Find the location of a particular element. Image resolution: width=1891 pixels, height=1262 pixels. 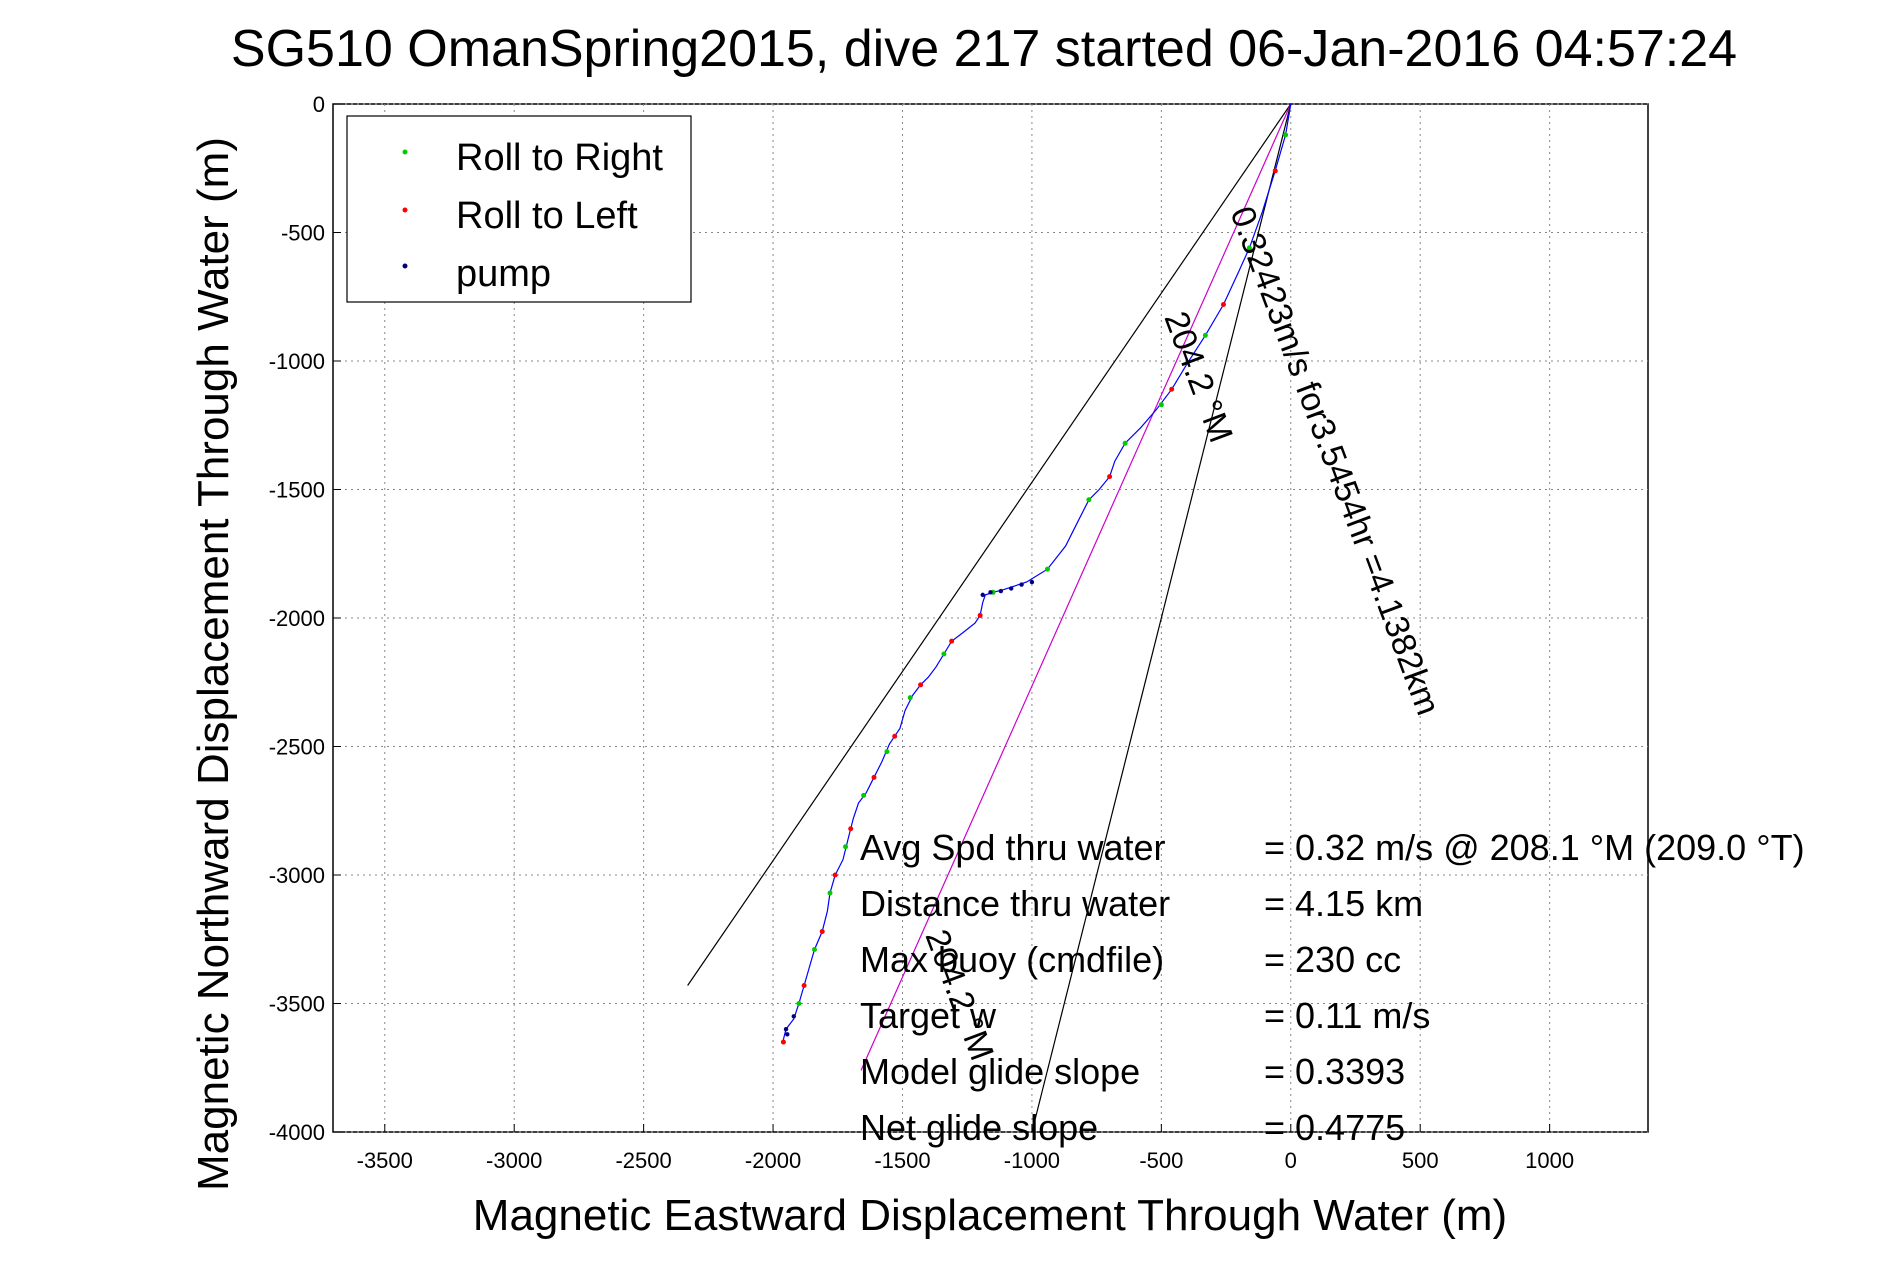

stat-value-model-glide: = 0.3393 is located at coordinates (1334, 1071).